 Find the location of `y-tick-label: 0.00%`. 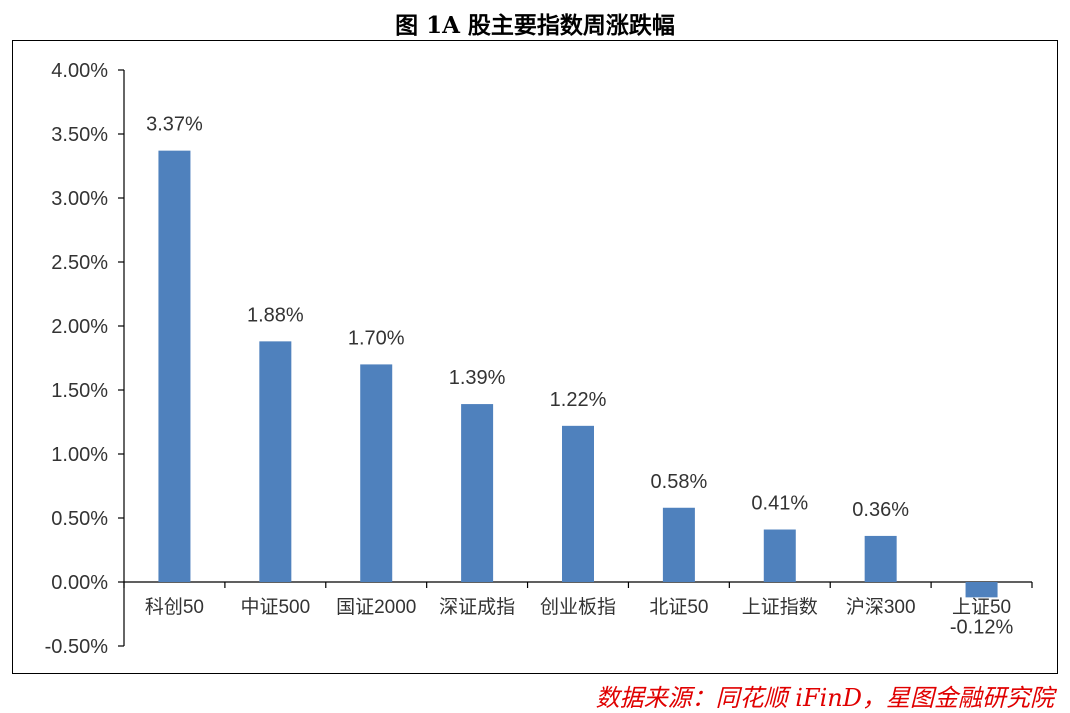

y-tick-label: 0.00% is located at coordinates (79, 583).